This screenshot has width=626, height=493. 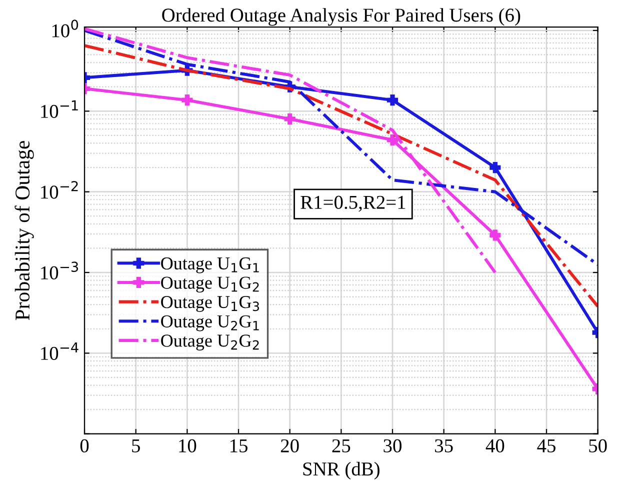 What do you see at coordinates (65, 29) in the screenshot?
I see `y-tick-label: 10$^{0}$` at bounding box center [65, 29].